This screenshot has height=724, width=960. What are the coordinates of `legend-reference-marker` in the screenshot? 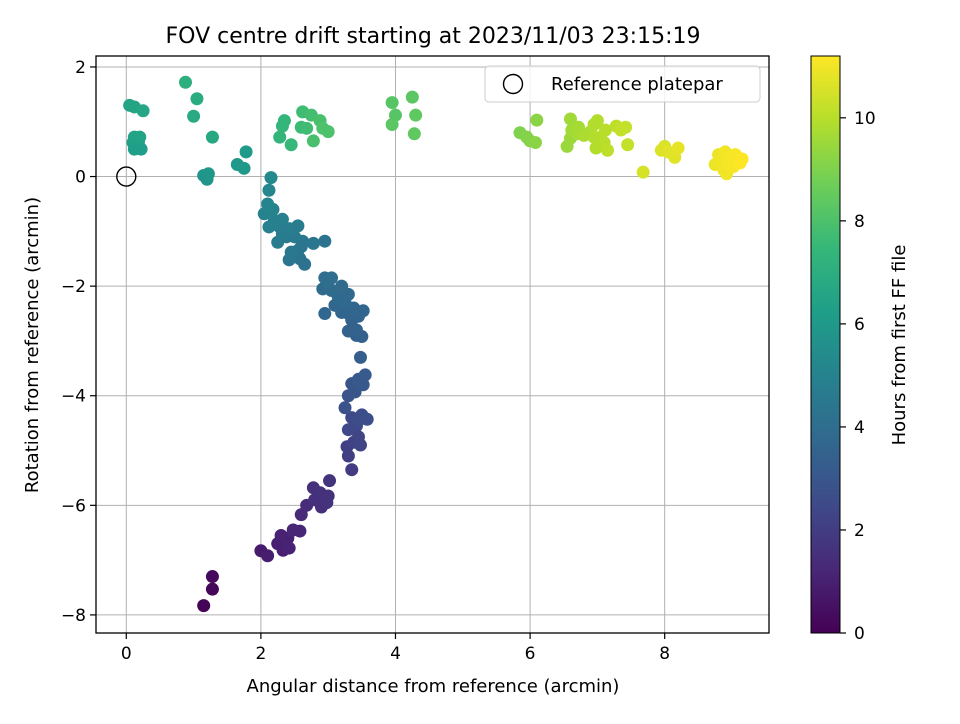 It's located at (513, 84).